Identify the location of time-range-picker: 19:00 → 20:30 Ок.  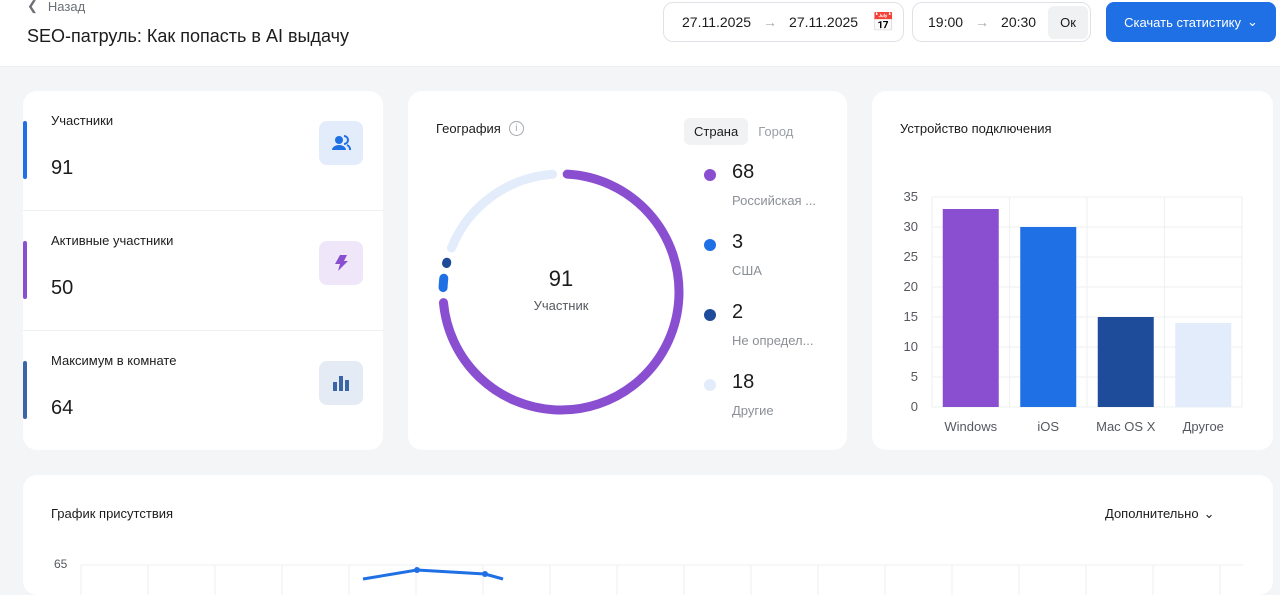
(1001, 22).